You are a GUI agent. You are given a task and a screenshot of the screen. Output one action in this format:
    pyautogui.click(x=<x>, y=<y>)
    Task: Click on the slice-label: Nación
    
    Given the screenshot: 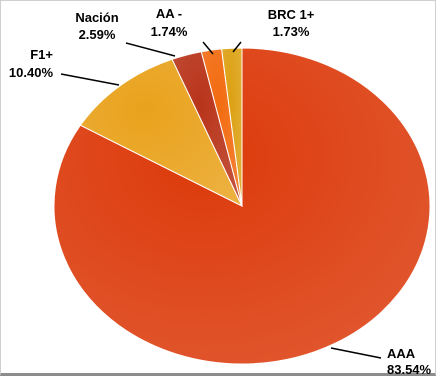 What is the action you would take?
    pyautogui.click(x=96, y=17)
    